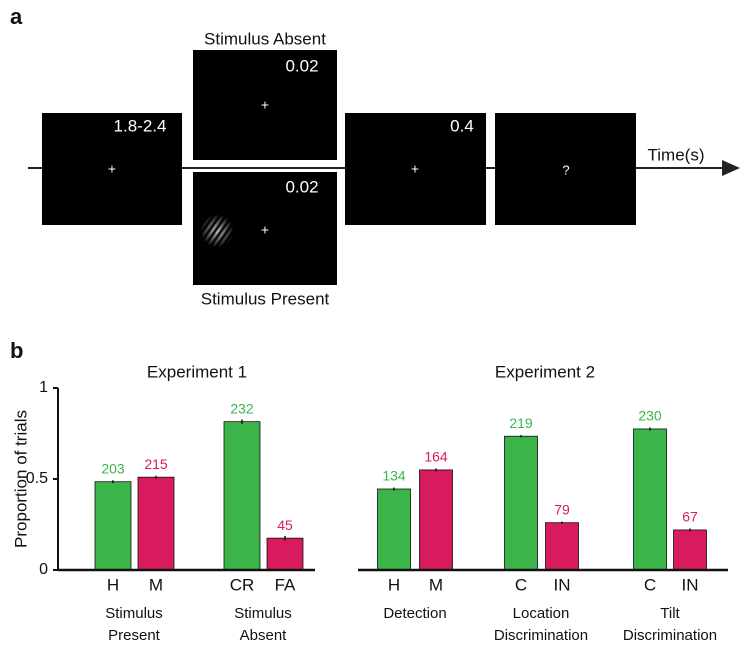  What do you see at coordinates (462, 125) in the screenshot?
I see `duration: 0.4` at bounding box center [462, 125].